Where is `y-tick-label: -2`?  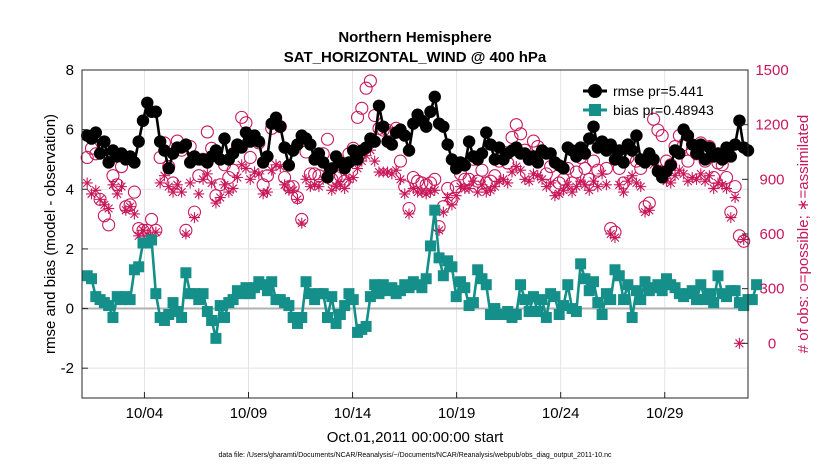 y-tick-label: -2 is located at coordinates (67, 368).